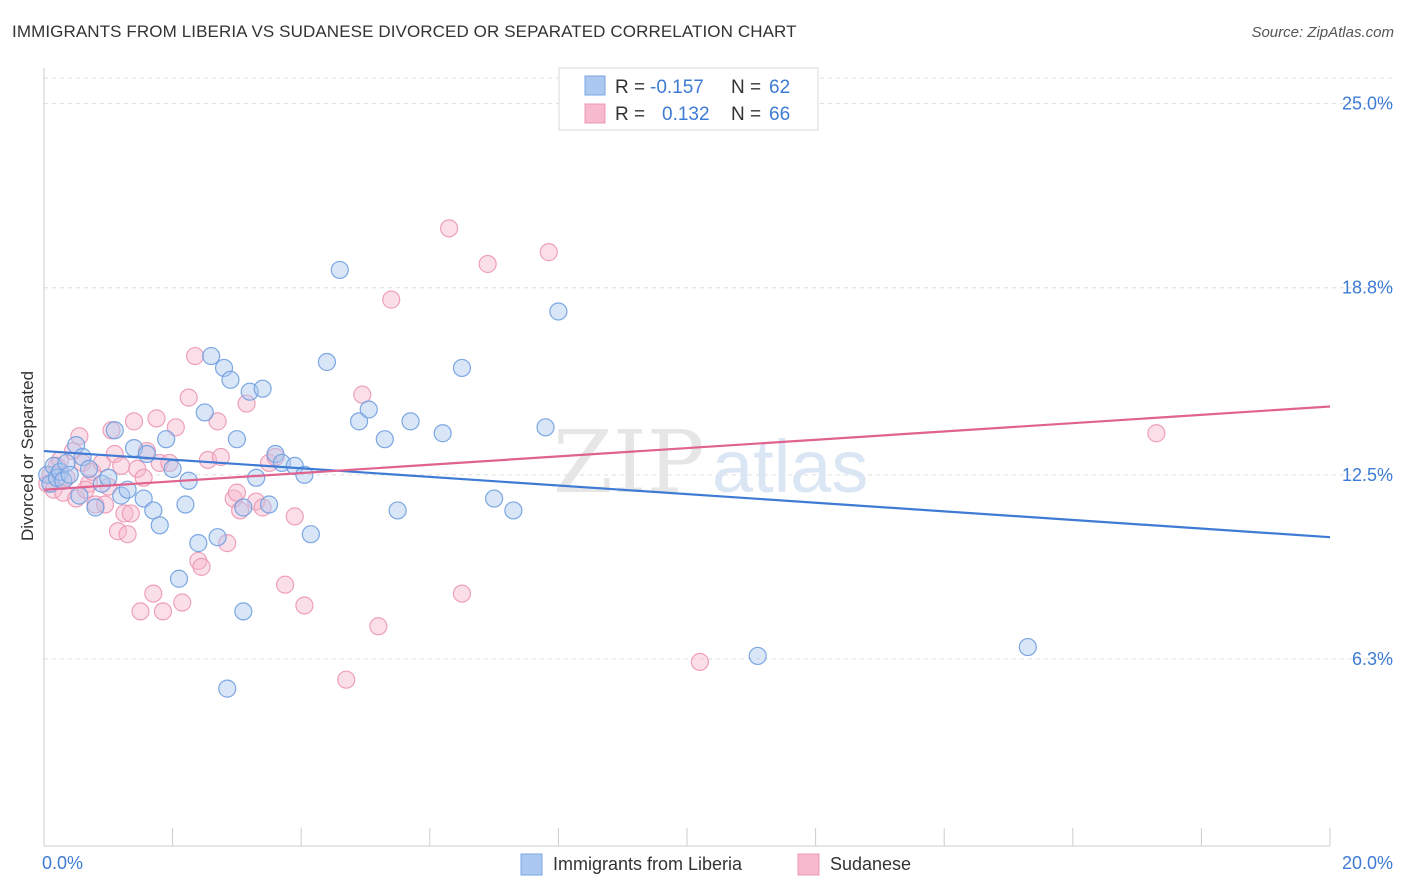 The image size is (1406, 892). Describe the element at coordinates (1367, 104) in the screenshot. I see `y-tick-label: 25.0%` at that location.